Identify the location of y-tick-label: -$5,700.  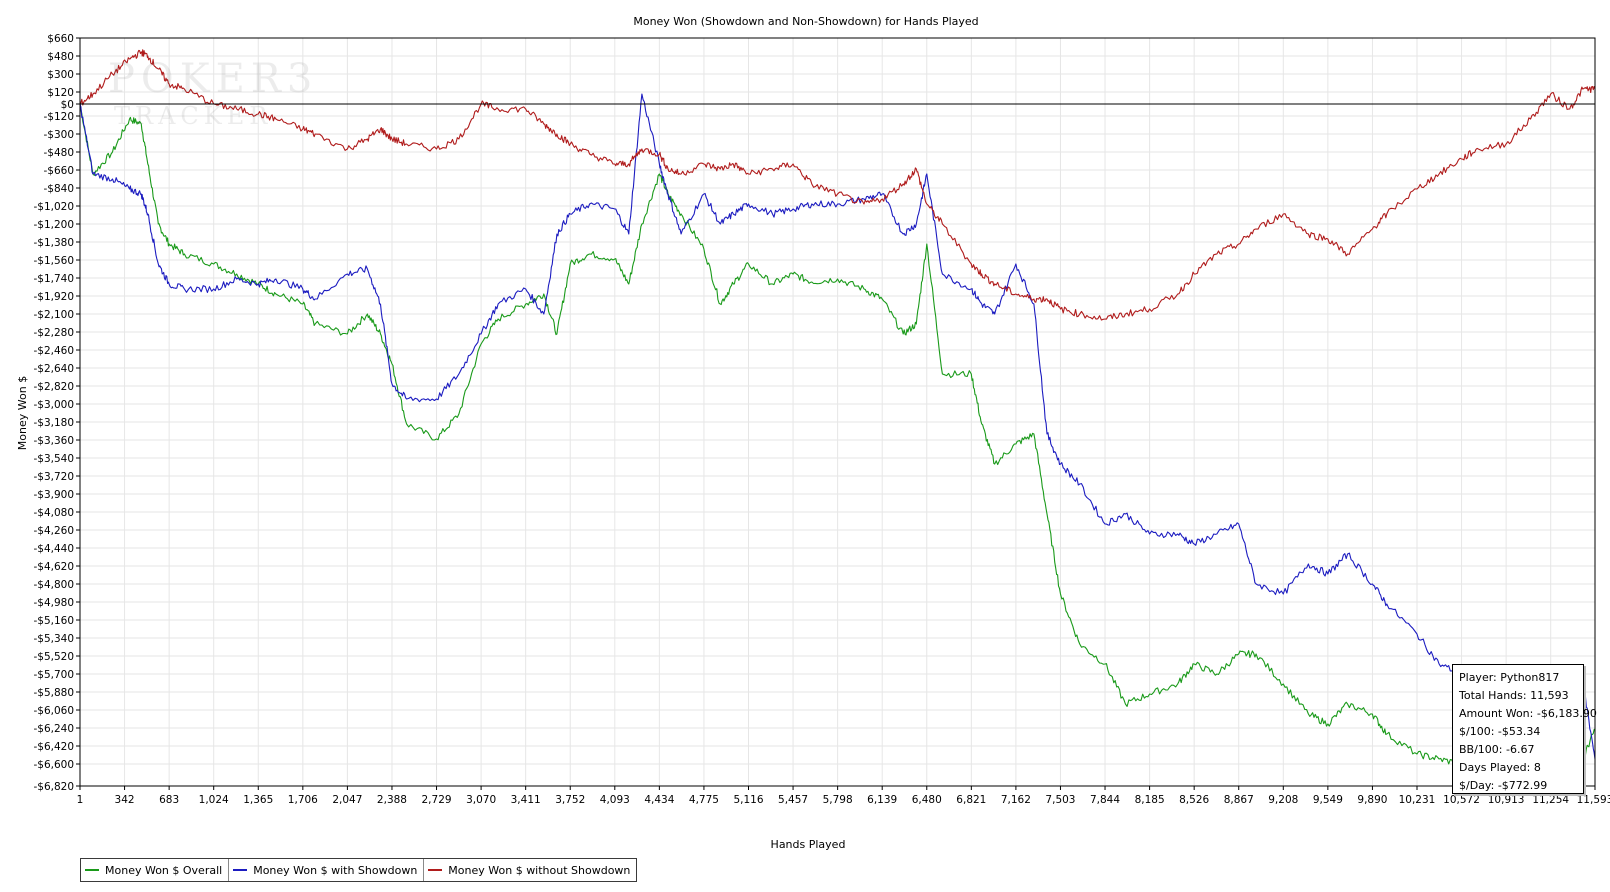
(53, 675).